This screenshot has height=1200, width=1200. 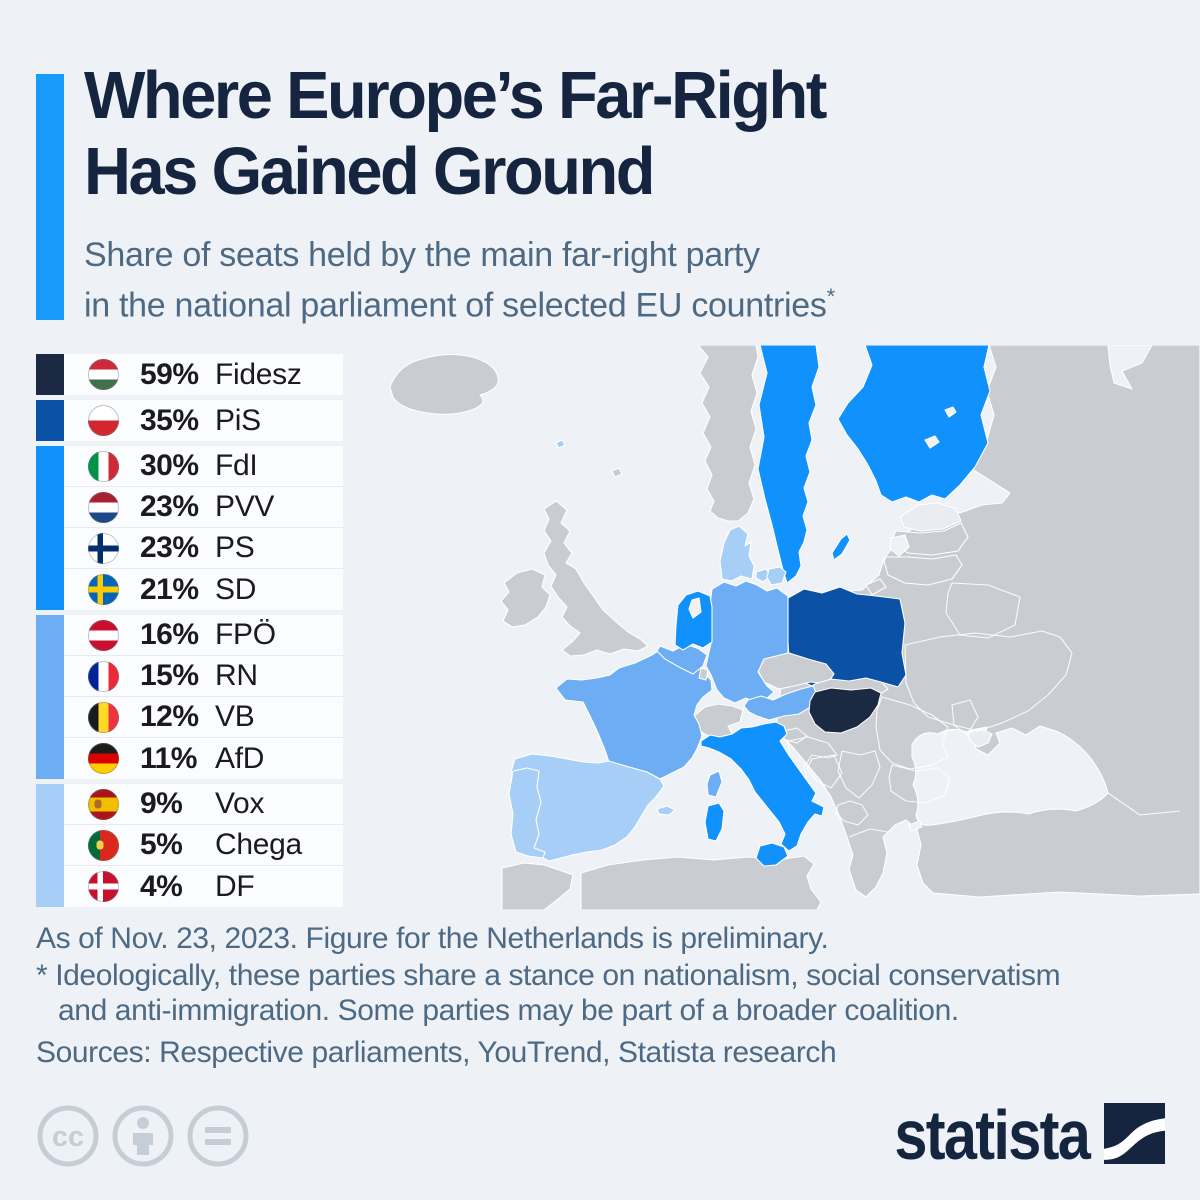 I want to click on border-romania, so click(x=912, y=733).